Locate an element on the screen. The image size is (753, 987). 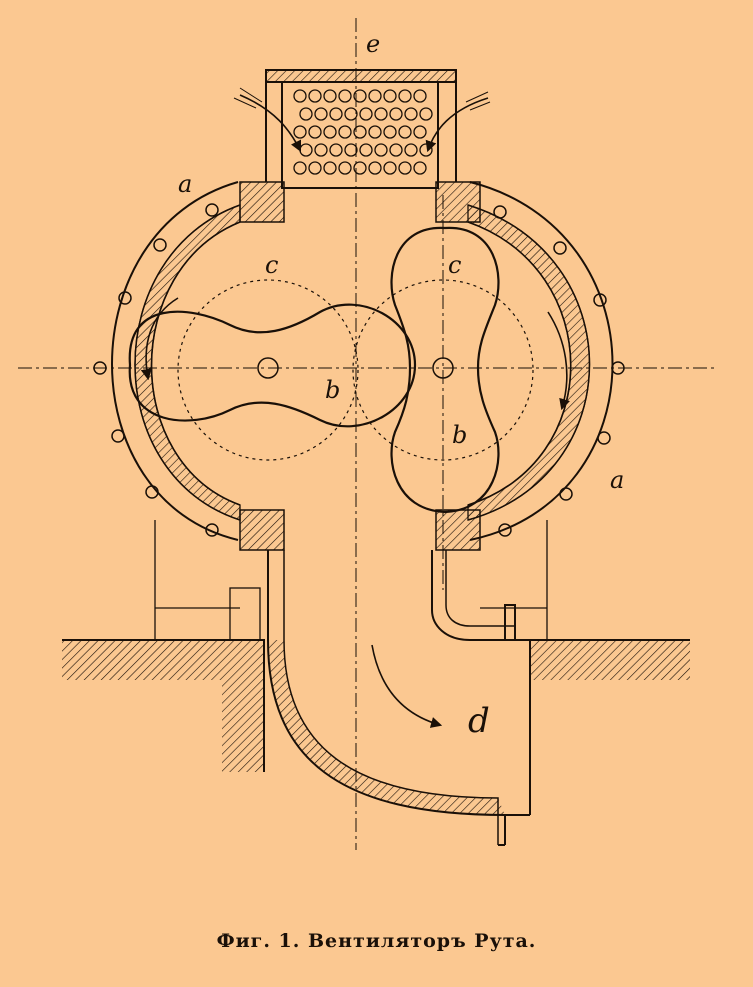
label-c-left: c is located at coordinates (271, 265).